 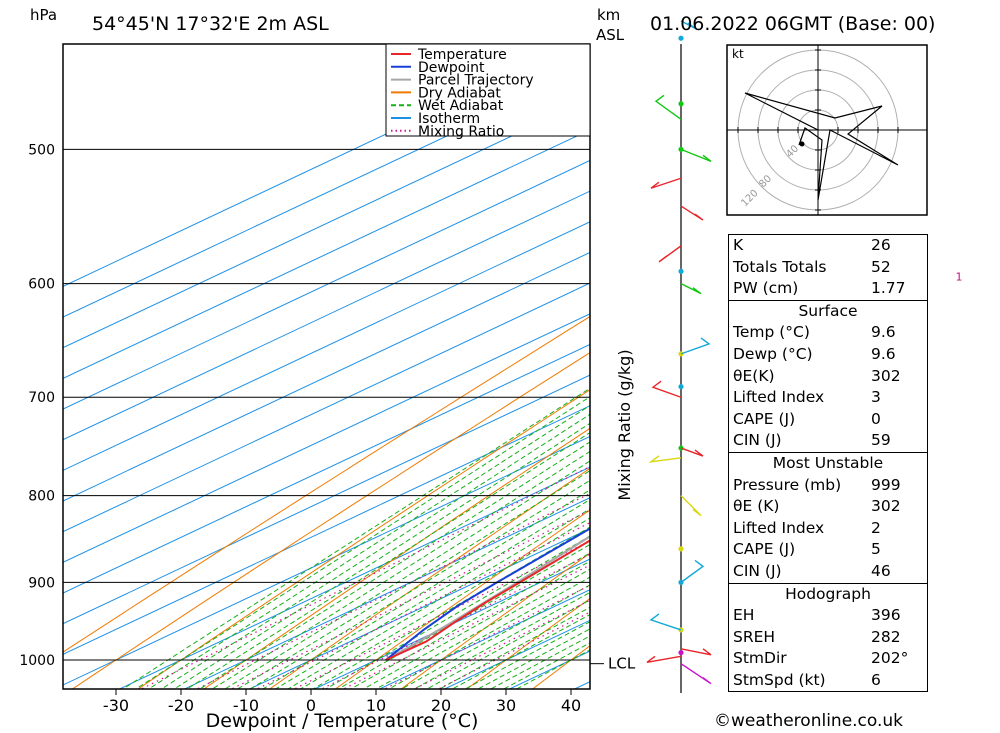 What do you see at coordinates (817, 375) in the screenshot?
I see `surface-row: θE(K) 302` at bounding box center [817, 375].